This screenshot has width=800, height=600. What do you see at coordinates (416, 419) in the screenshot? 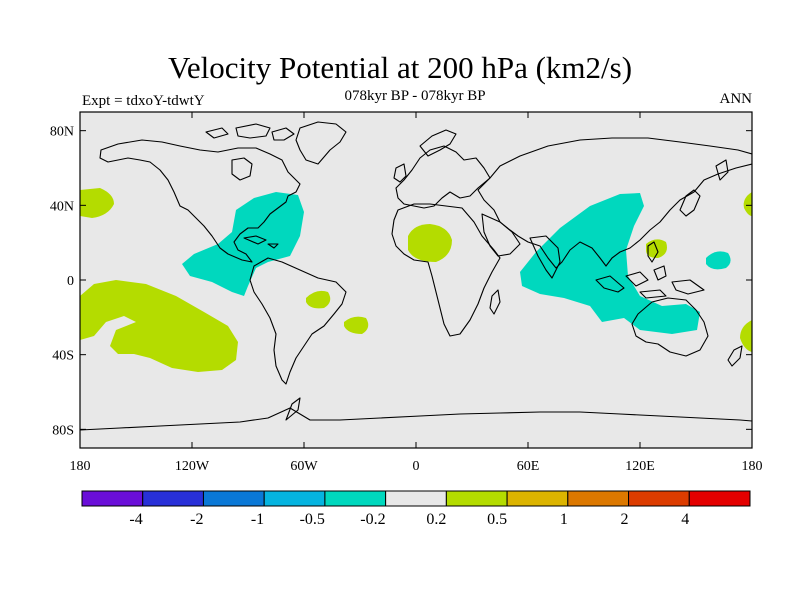
I see `coast-antarctica` at bounding box center [416, 419].